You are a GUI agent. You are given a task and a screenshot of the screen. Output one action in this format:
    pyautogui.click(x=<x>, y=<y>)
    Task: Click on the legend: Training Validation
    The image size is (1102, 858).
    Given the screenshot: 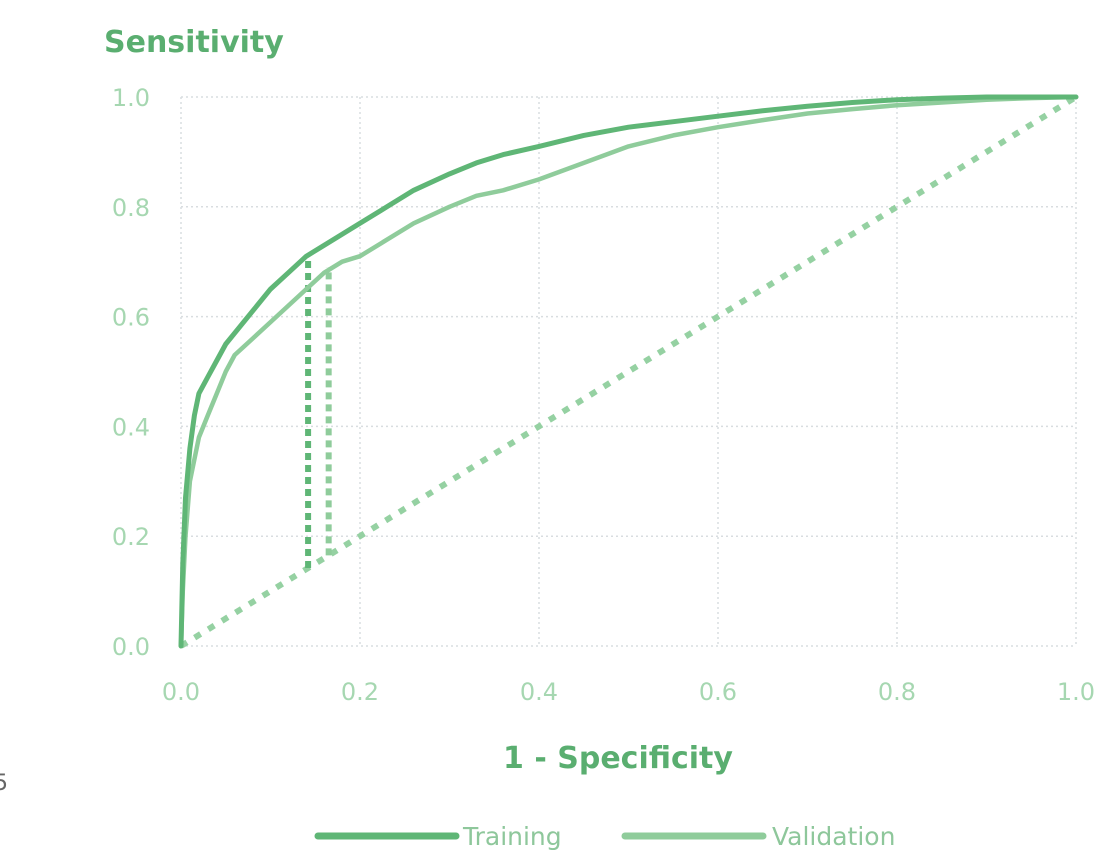 What is the action you would take?
    pyautogui.click(x=604, y=836)
    